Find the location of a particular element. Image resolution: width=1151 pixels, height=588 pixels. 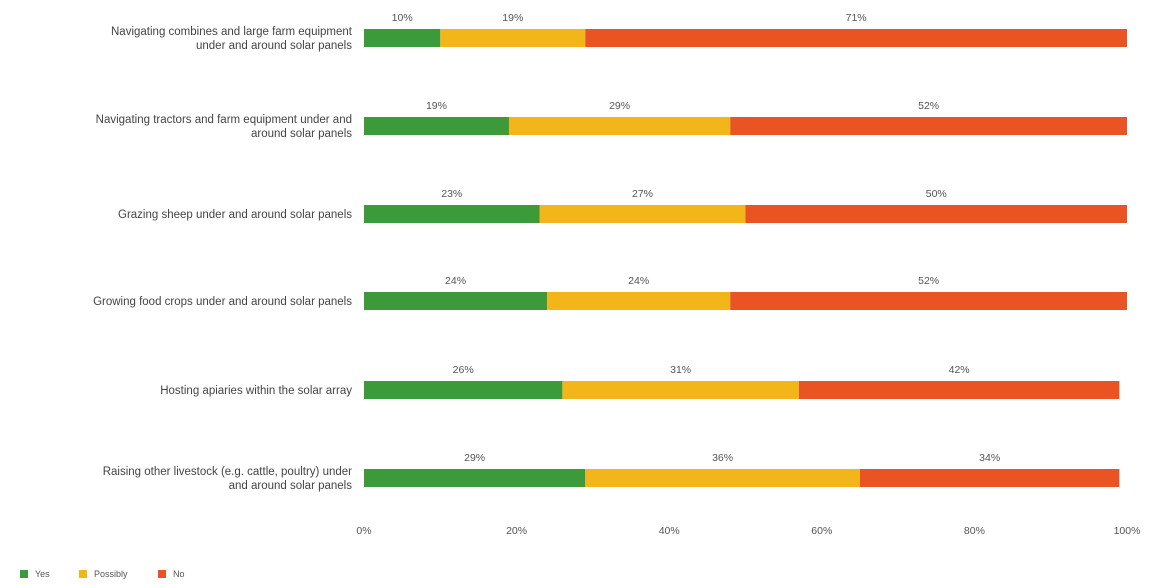

x-tick-label: 40% is located at coordinates (669, 531).